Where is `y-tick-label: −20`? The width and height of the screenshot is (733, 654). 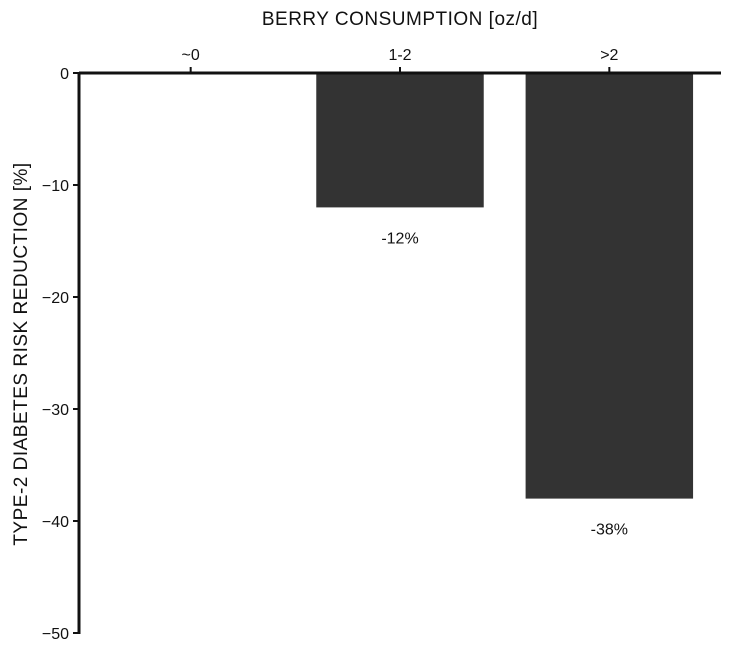
y-tick-label: −20 is located at coordinates (55, 298).